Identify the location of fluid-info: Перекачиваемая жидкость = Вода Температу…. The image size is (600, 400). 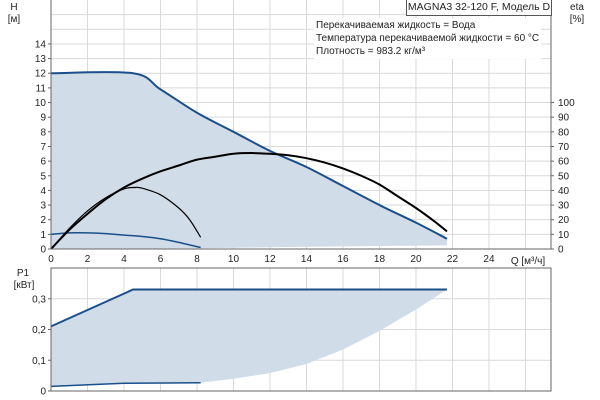
(428, 38).